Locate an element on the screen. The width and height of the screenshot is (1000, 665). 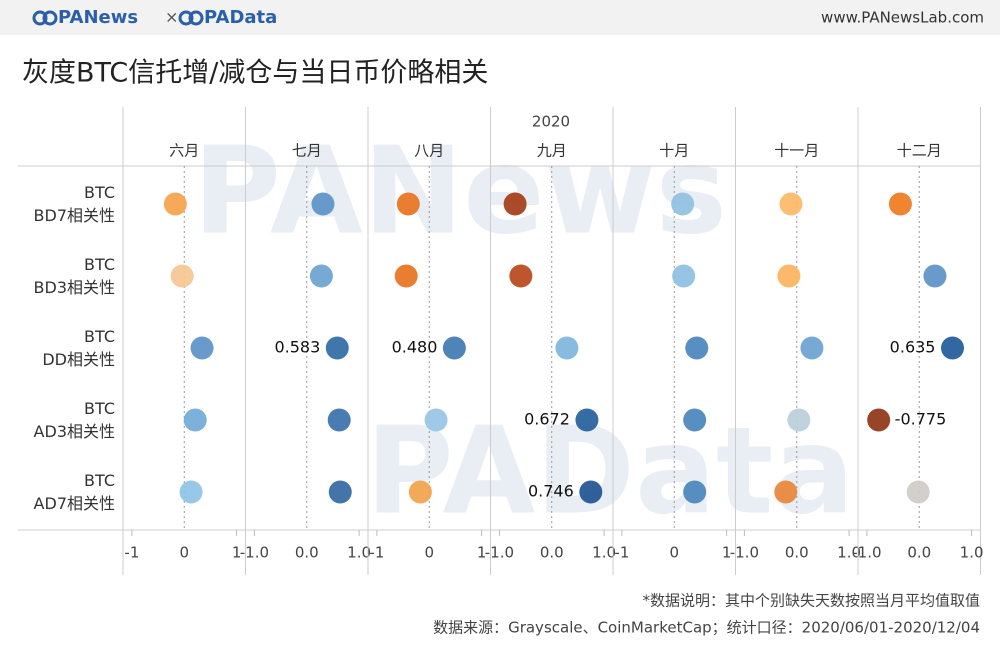
watermark: PAData is located at coordinates (610, 472).